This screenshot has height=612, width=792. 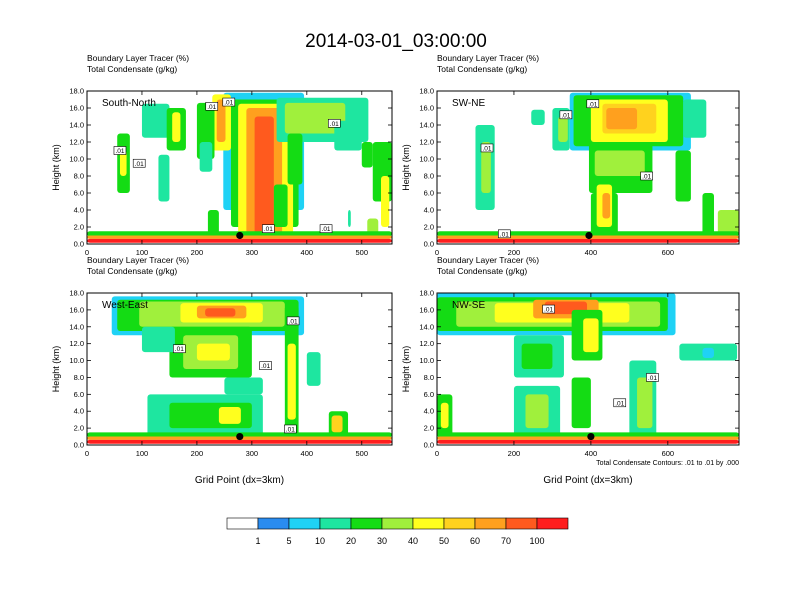 What do you see at coordinates (514, 252) in the screenshot?
I see `x-tick-label: 200` at bounding box center [514, 252].